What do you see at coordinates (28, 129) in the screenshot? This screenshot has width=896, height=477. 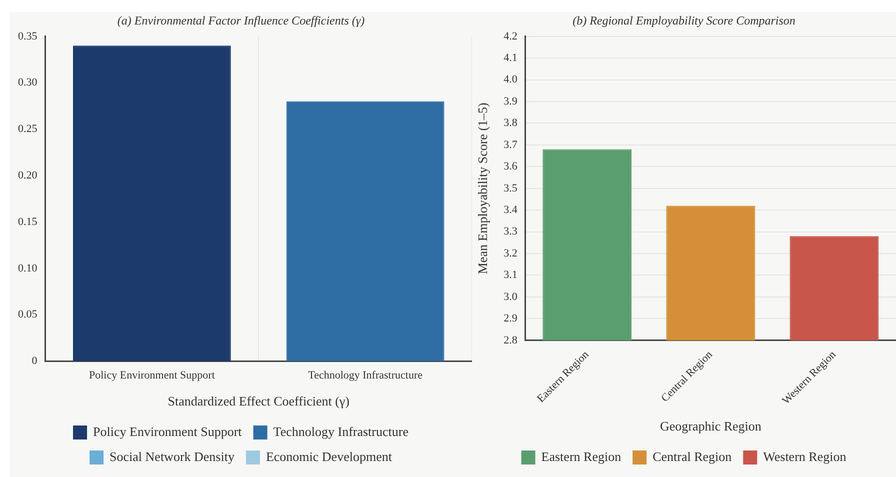 I see `y-tick-label: 0.25` at bounding box center [28, 129].